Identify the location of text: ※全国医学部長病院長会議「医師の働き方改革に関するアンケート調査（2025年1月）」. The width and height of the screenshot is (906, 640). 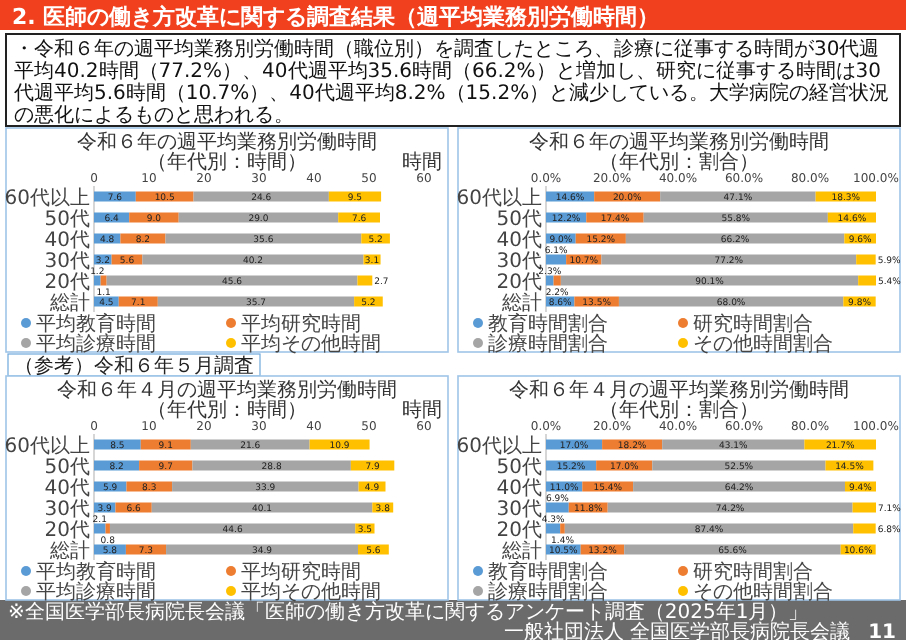
(408, 612).